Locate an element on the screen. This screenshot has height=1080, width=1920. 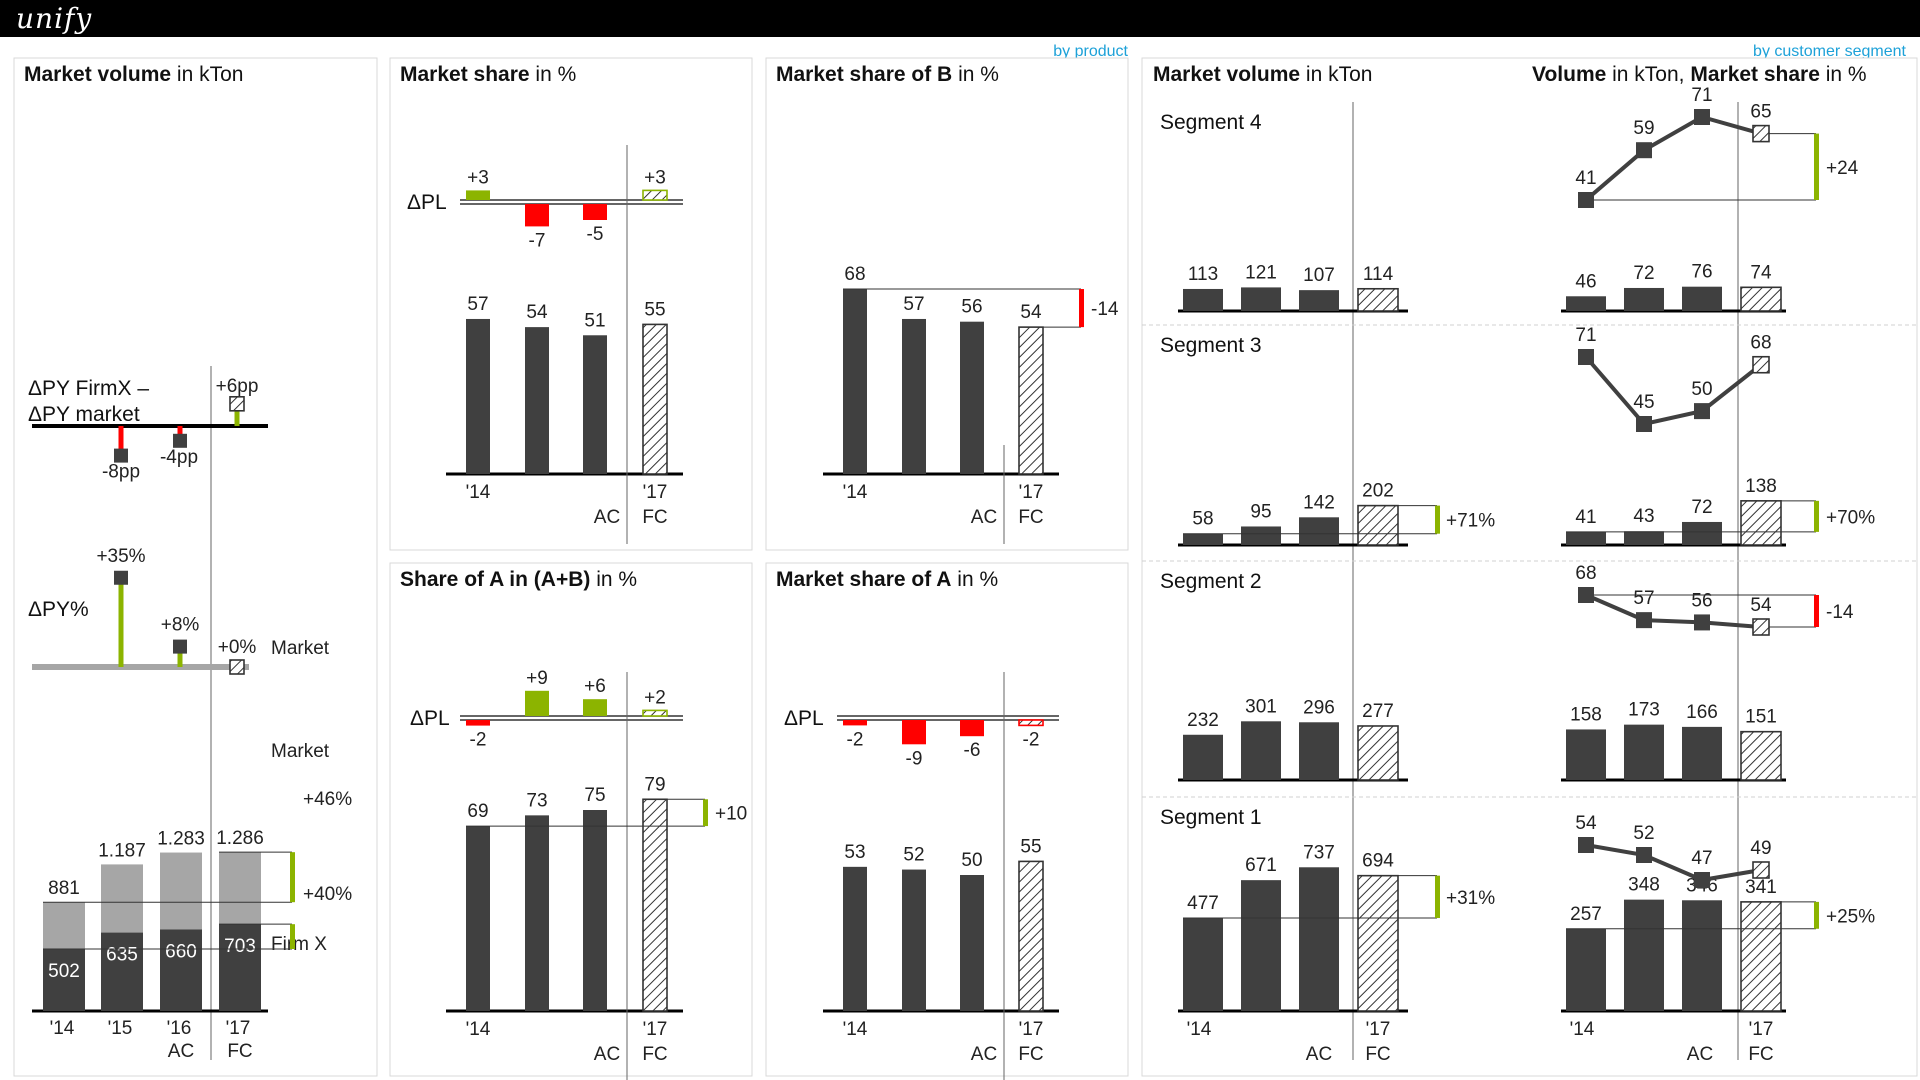
msa-bar-fc is located at coordinates (1031, 936).